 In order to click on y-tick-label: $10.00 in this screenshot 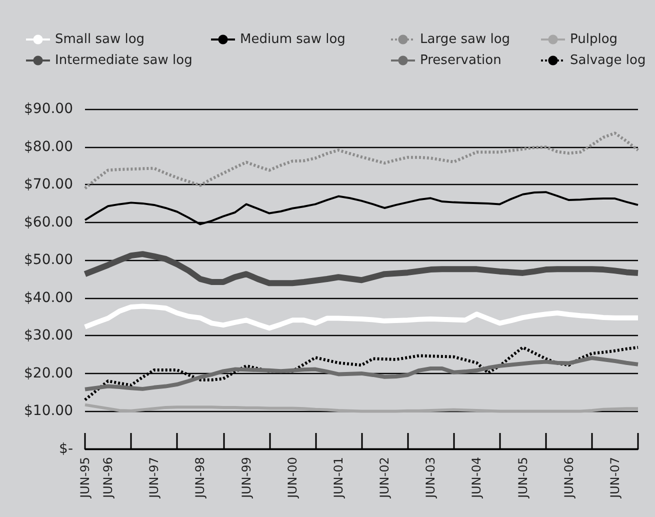, I will do `click(48, 411)`.